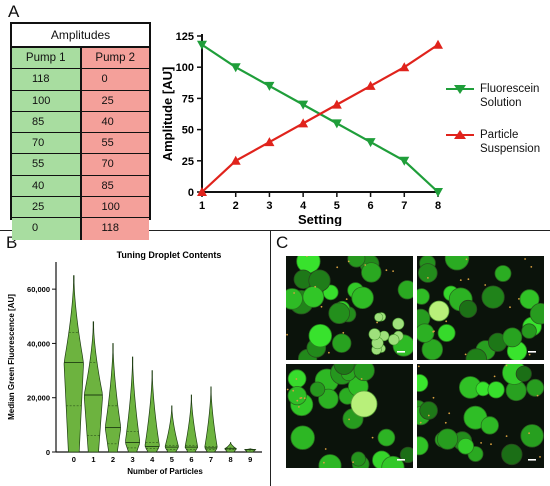 The image size is (550, 486). Describe the element at coordinates (231, 459) in the screenshot. I see `x-tick-label: 8` at that location.